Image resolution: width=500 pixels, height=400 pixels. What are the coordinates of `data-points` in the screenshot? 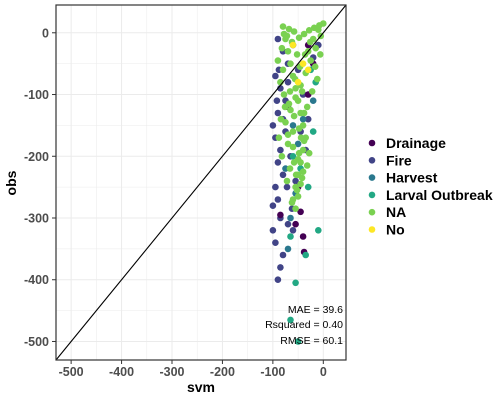 It's located at (298, 182).